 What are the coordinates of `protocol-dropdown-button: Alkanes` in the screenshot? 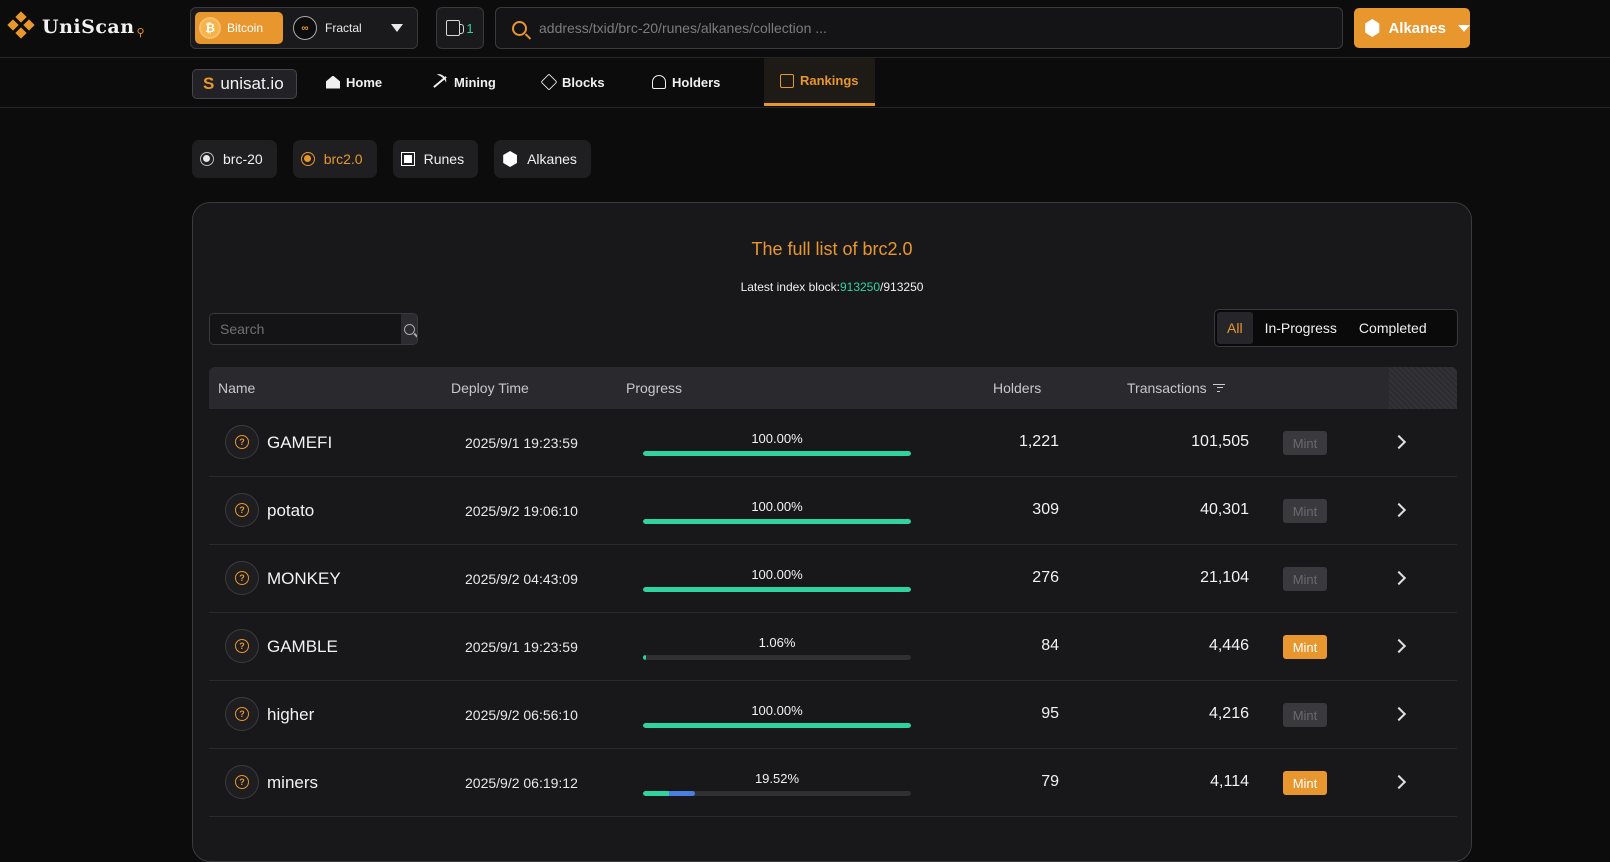 It's located at (1412, 28).